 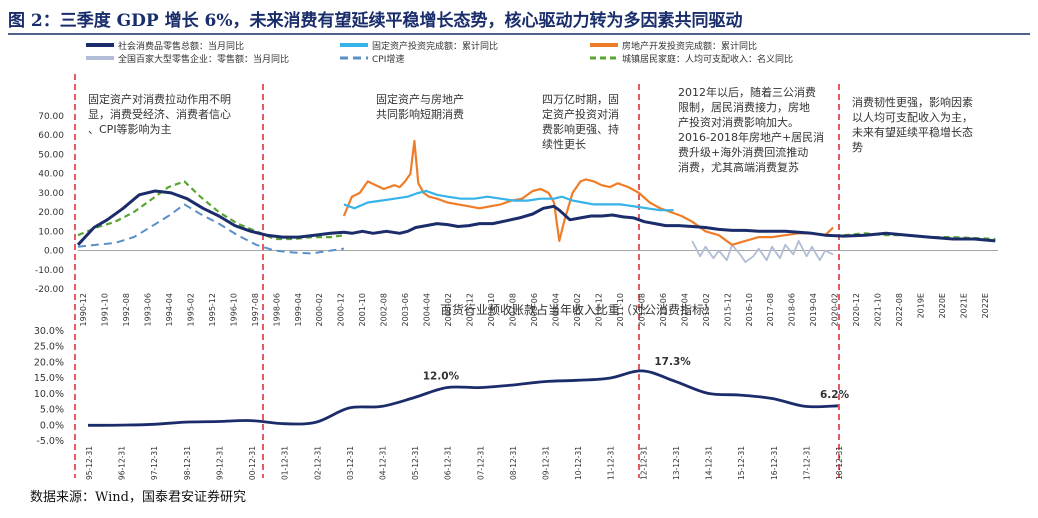 I want to click on top-xtick-label: 2017-08, so click(x=770, y=309).